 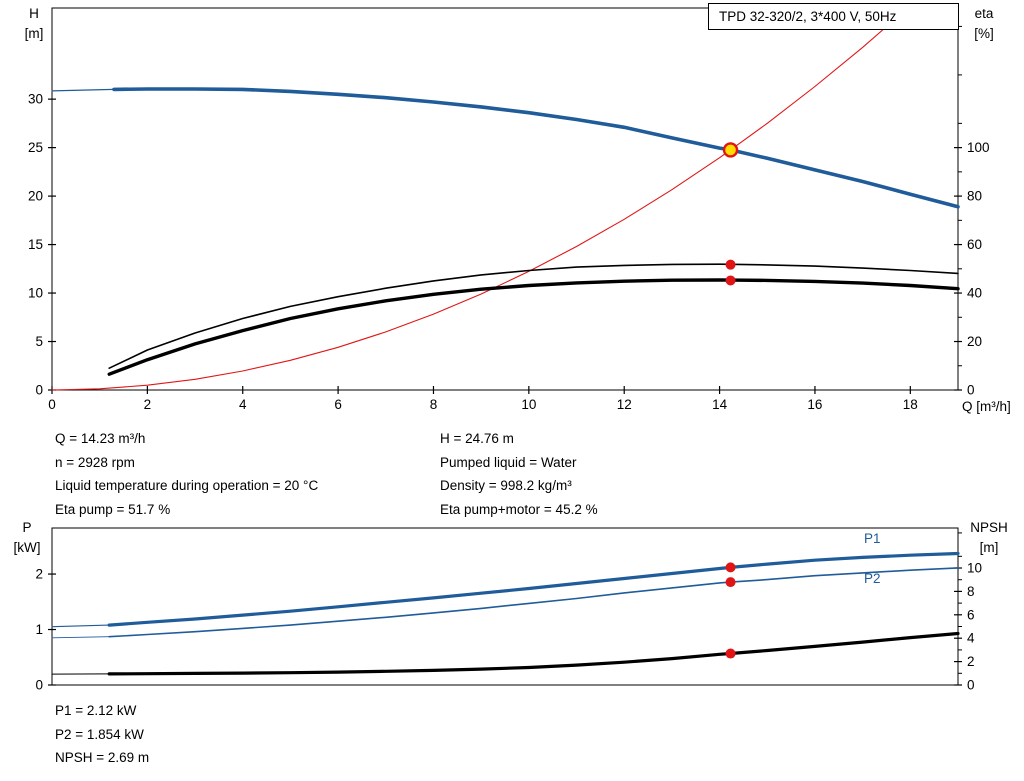 I want to click on pump-type-title: TPD 32-320/2, 3*400 V, 50Hz, so click(x=808, y=16).